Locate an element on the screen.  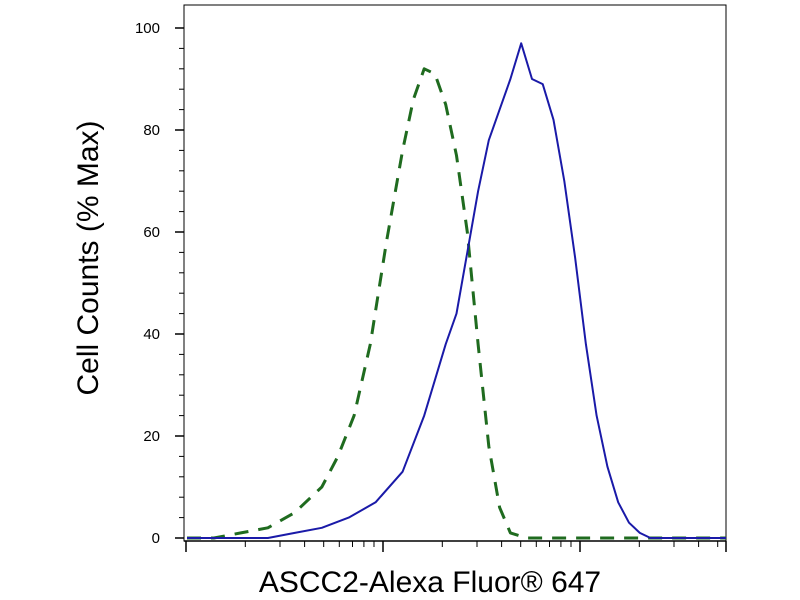
y-axis-title: Cell Counts (% Max) is located at coordinates (88, 257).